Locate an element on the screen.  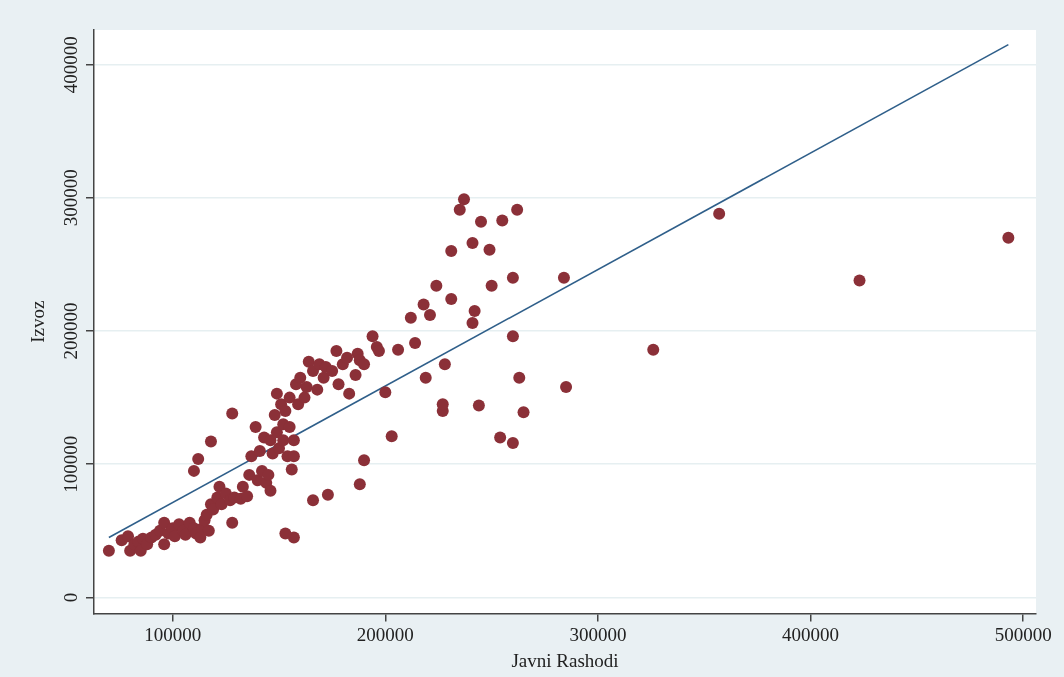
x-tick-label: 300000 is located at coordinates (598, 634).